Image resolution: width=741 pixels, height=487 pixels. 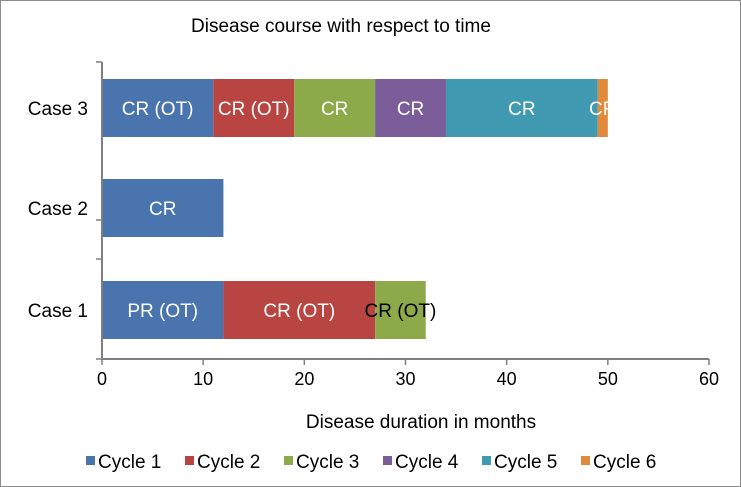 I want to click on legend-label-cycle-2: Cycle 2, so click(x=228, y=462).